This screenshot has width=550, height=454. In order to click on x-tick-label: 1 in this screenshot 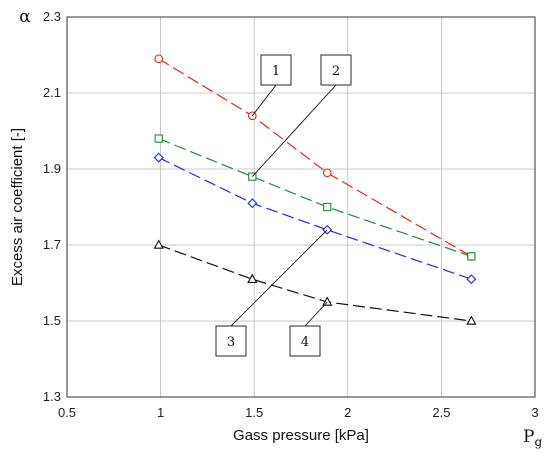, I will do `click(160, 412)`.